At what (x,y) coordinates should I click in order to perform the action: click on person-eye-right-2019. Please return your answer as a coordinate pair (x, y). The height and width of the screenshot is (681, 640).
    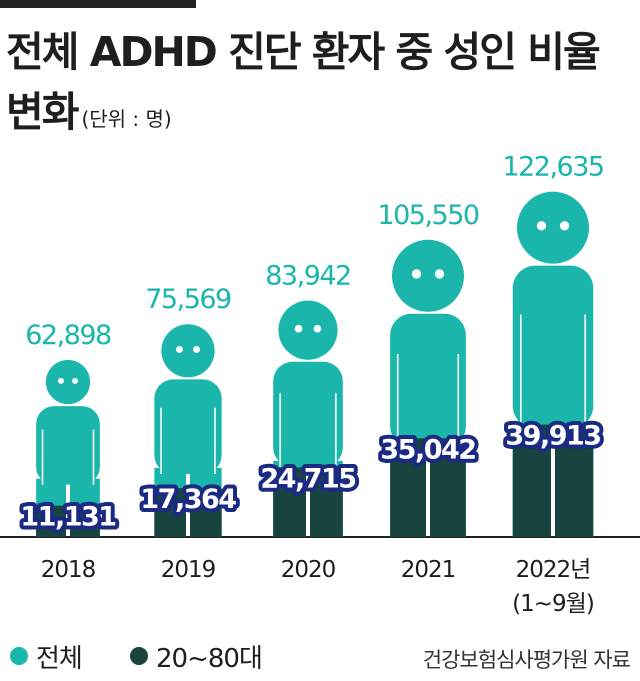
    Looking at the image, I should click on (196, 349).